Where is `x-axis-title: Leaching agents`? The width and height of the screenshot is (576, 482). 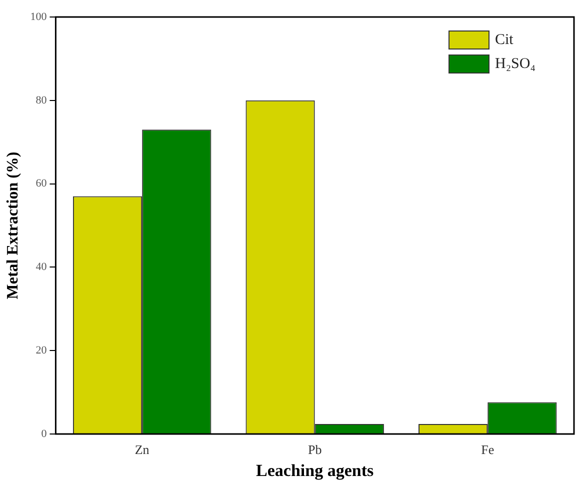 x-axis-title: Leaching agents is located at coordinates (315, 470).